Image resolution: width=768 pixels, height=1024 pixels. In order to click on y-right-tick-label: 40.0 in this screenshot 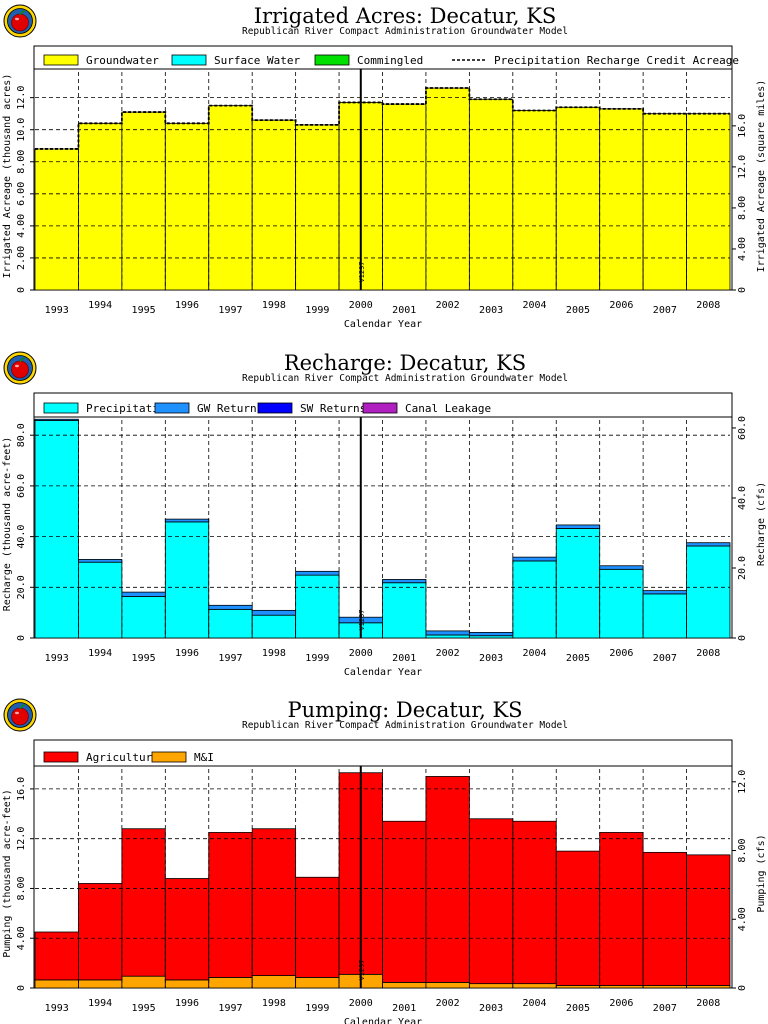, I will do `click(742, 498)`.